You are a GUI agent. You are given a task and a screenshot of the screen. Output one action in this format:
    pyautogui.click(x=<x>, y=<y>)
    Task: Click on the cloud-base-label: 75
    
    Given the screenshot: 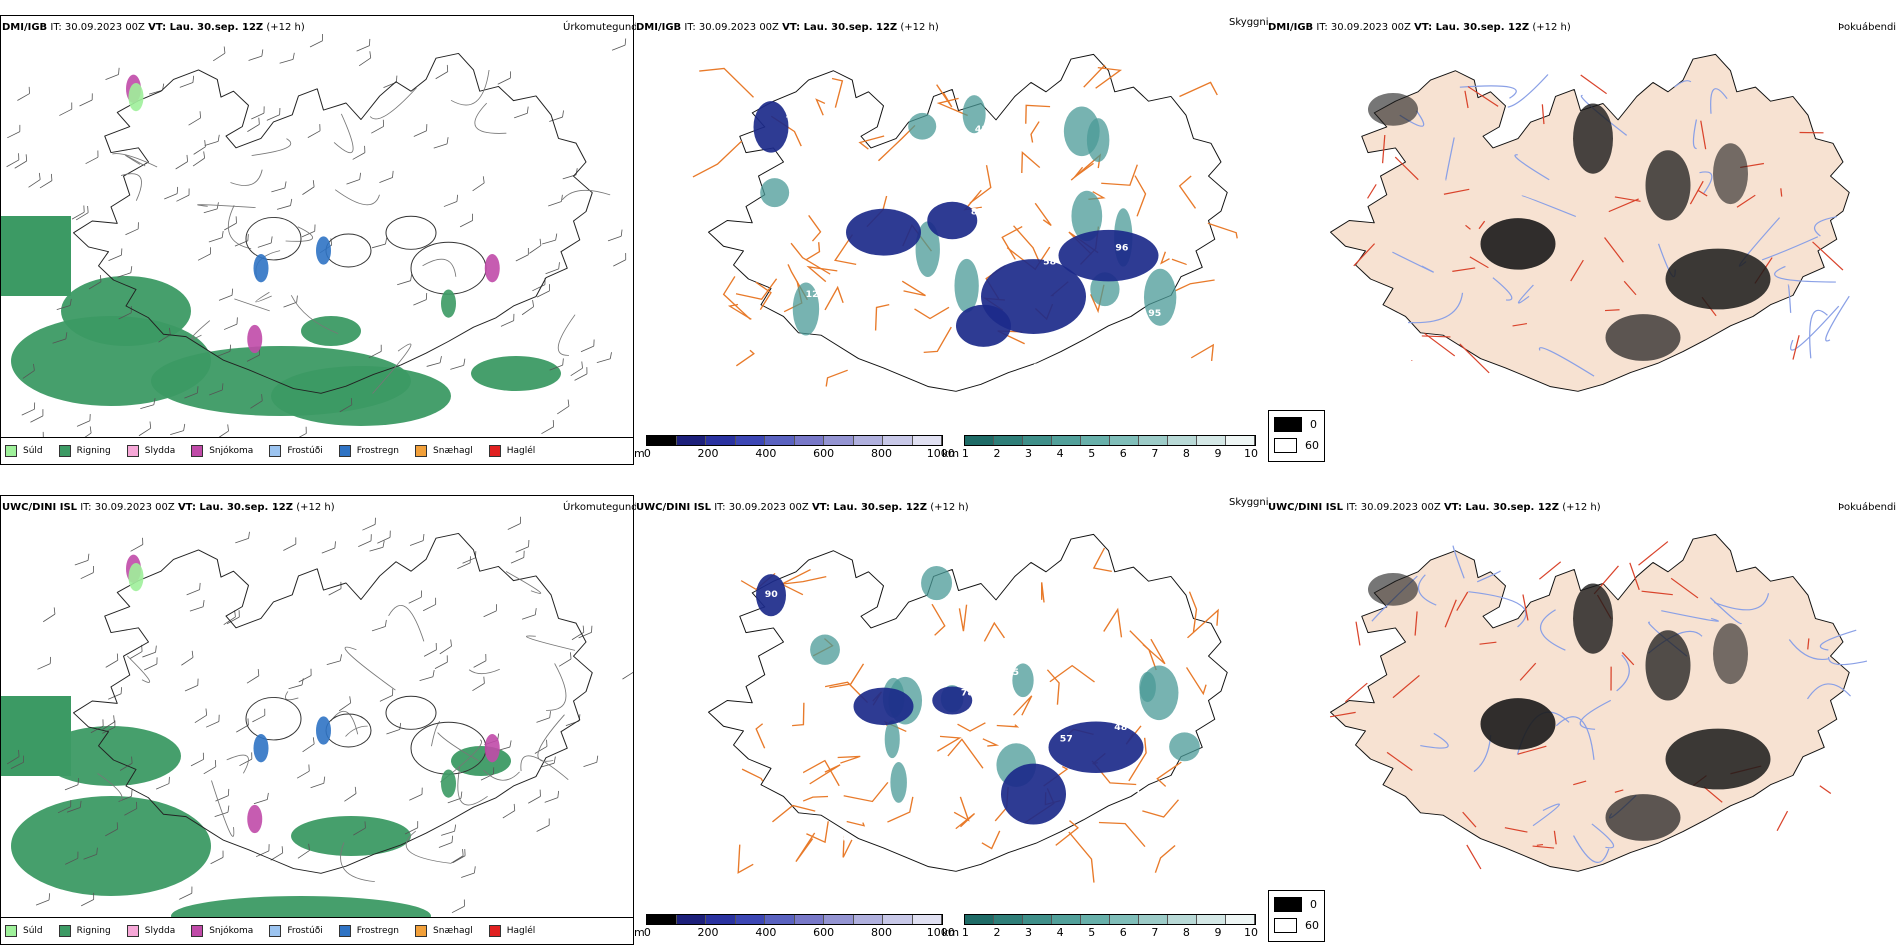 What is the action you would take?
    pyautogui.click(x=1012, y=673)
    